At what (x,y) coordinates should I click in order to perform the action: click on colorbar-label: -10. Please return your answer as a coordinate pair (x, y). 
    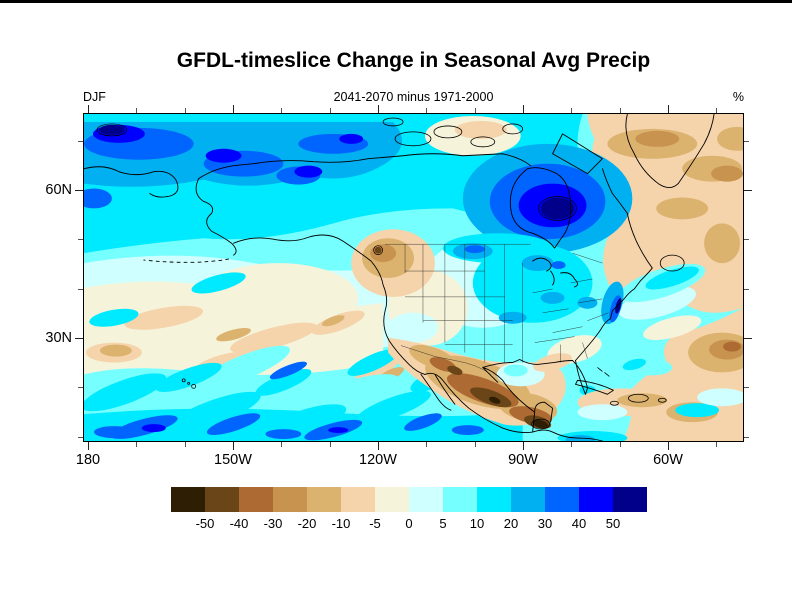
    Looking at the image, I should click on (341, 523).